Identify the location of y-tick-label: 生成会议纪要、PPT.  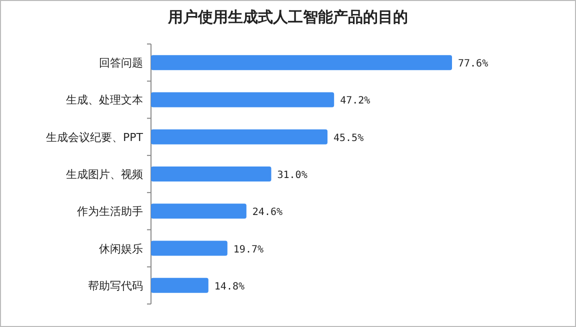
(95, 137).